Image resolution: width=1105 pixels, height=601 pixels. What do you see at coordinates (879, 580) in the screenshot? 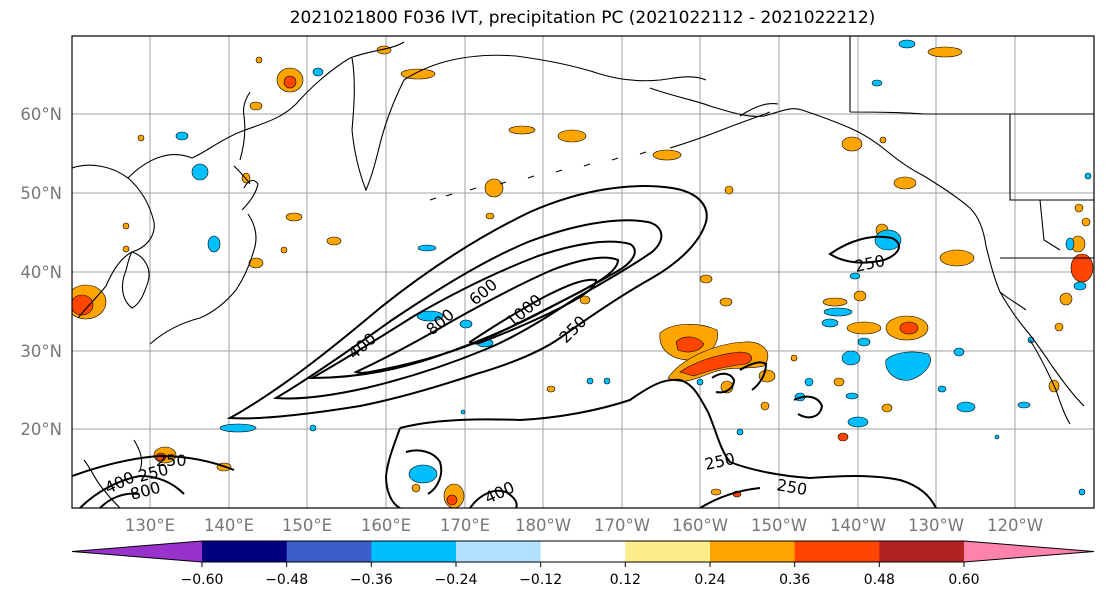
I see `colorbar-tick-label: 0.48` at bounding box center [879, 580].